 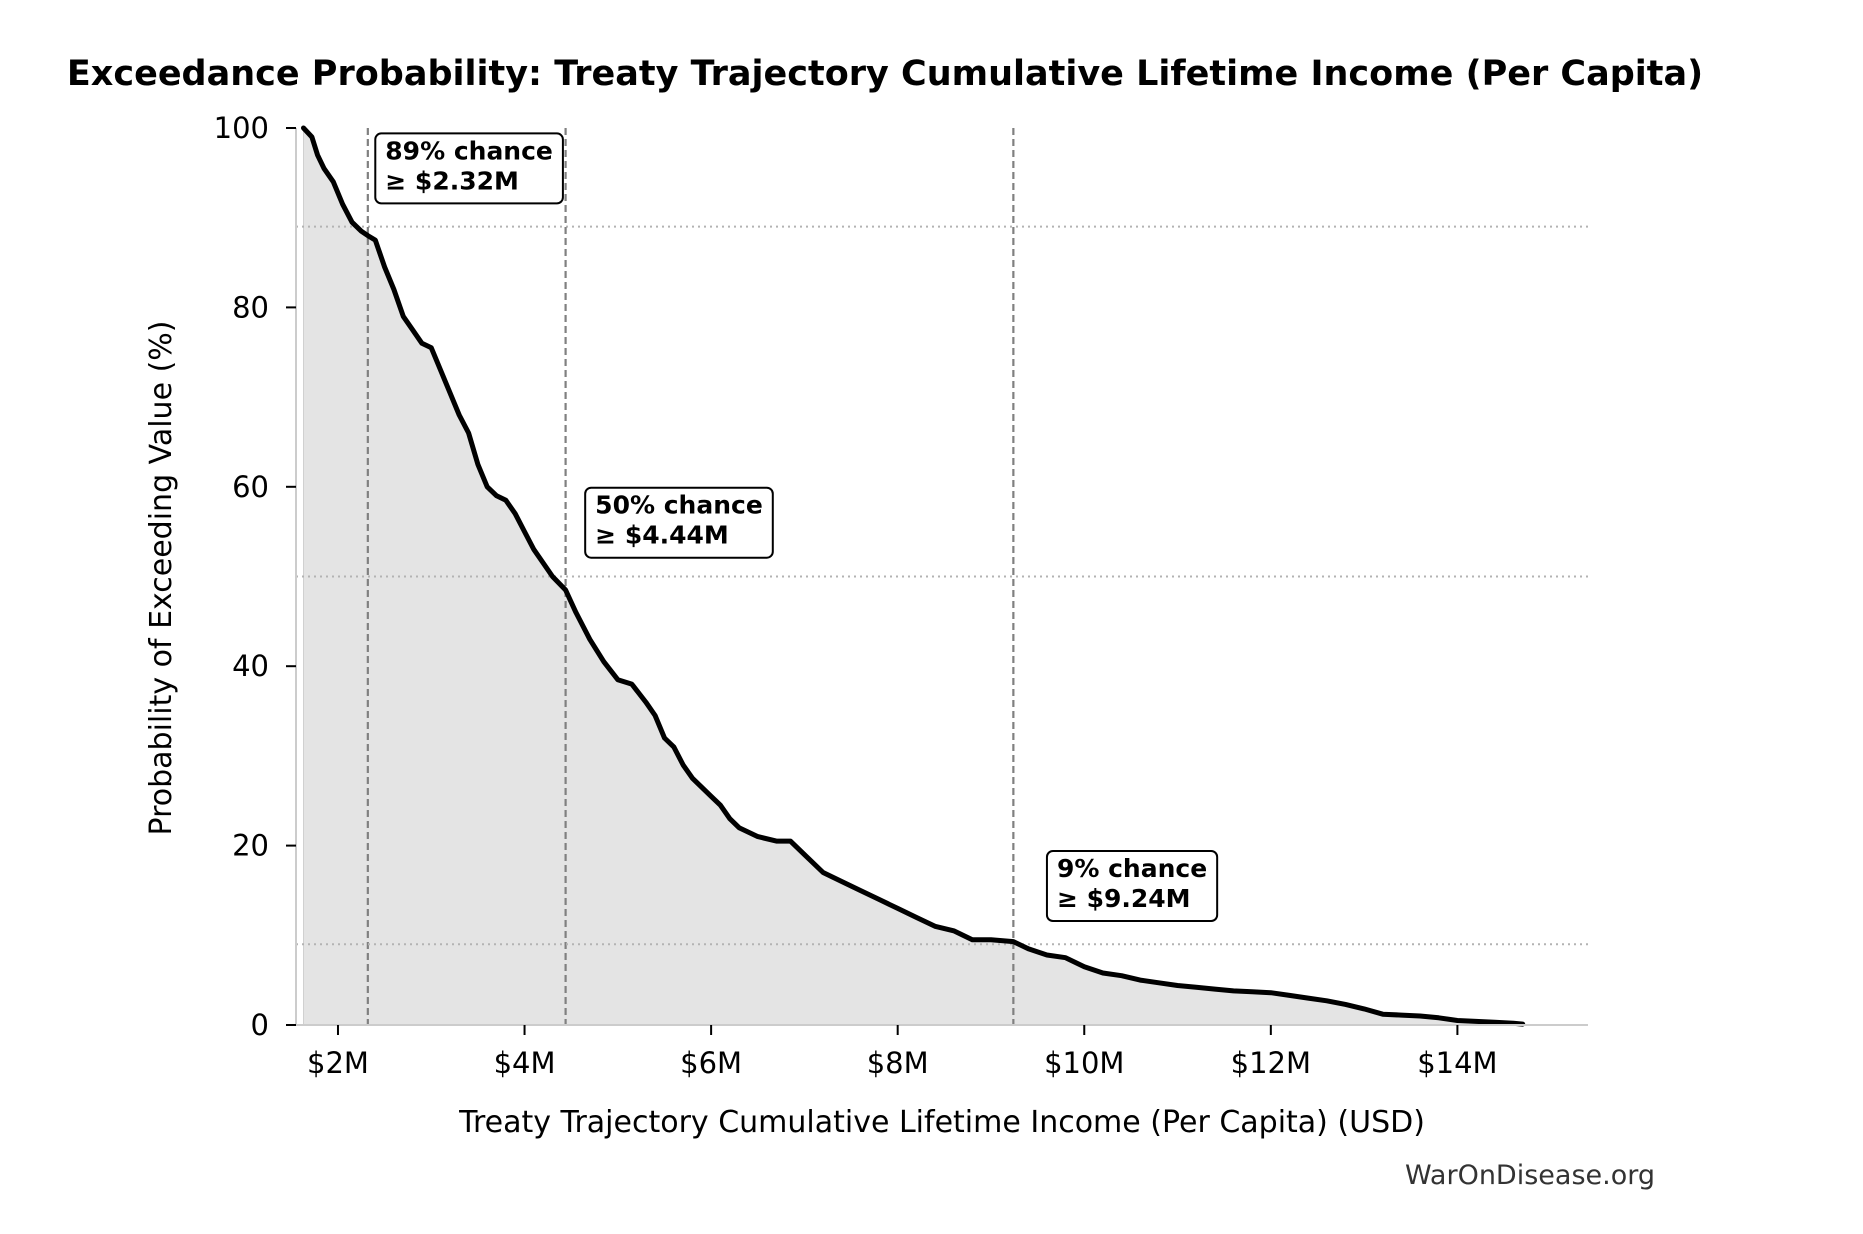 I want to click on y-axis-ticks: 0 20 40 60 80 100, so click(x=255, y=576).